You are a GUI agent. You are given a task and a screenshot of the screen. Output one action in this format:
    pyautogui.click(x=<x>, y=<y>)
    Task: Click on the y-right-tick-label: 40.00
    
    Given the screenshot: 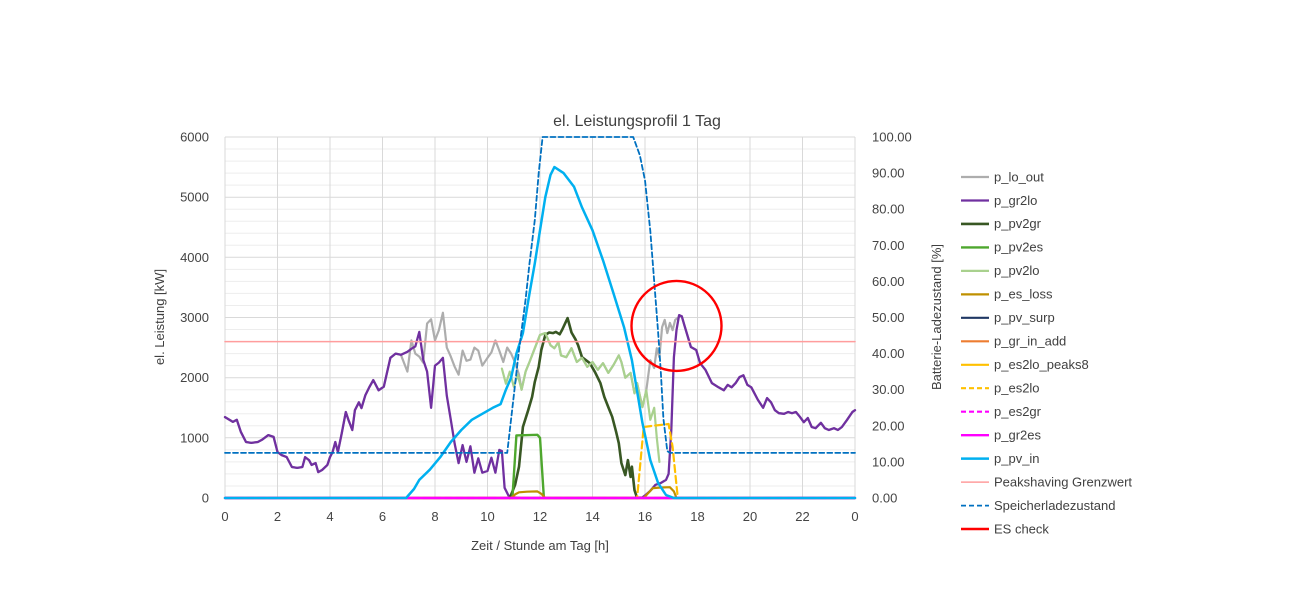 What is the action you would take?
    pyautogui.click(x=888, y=353)
    